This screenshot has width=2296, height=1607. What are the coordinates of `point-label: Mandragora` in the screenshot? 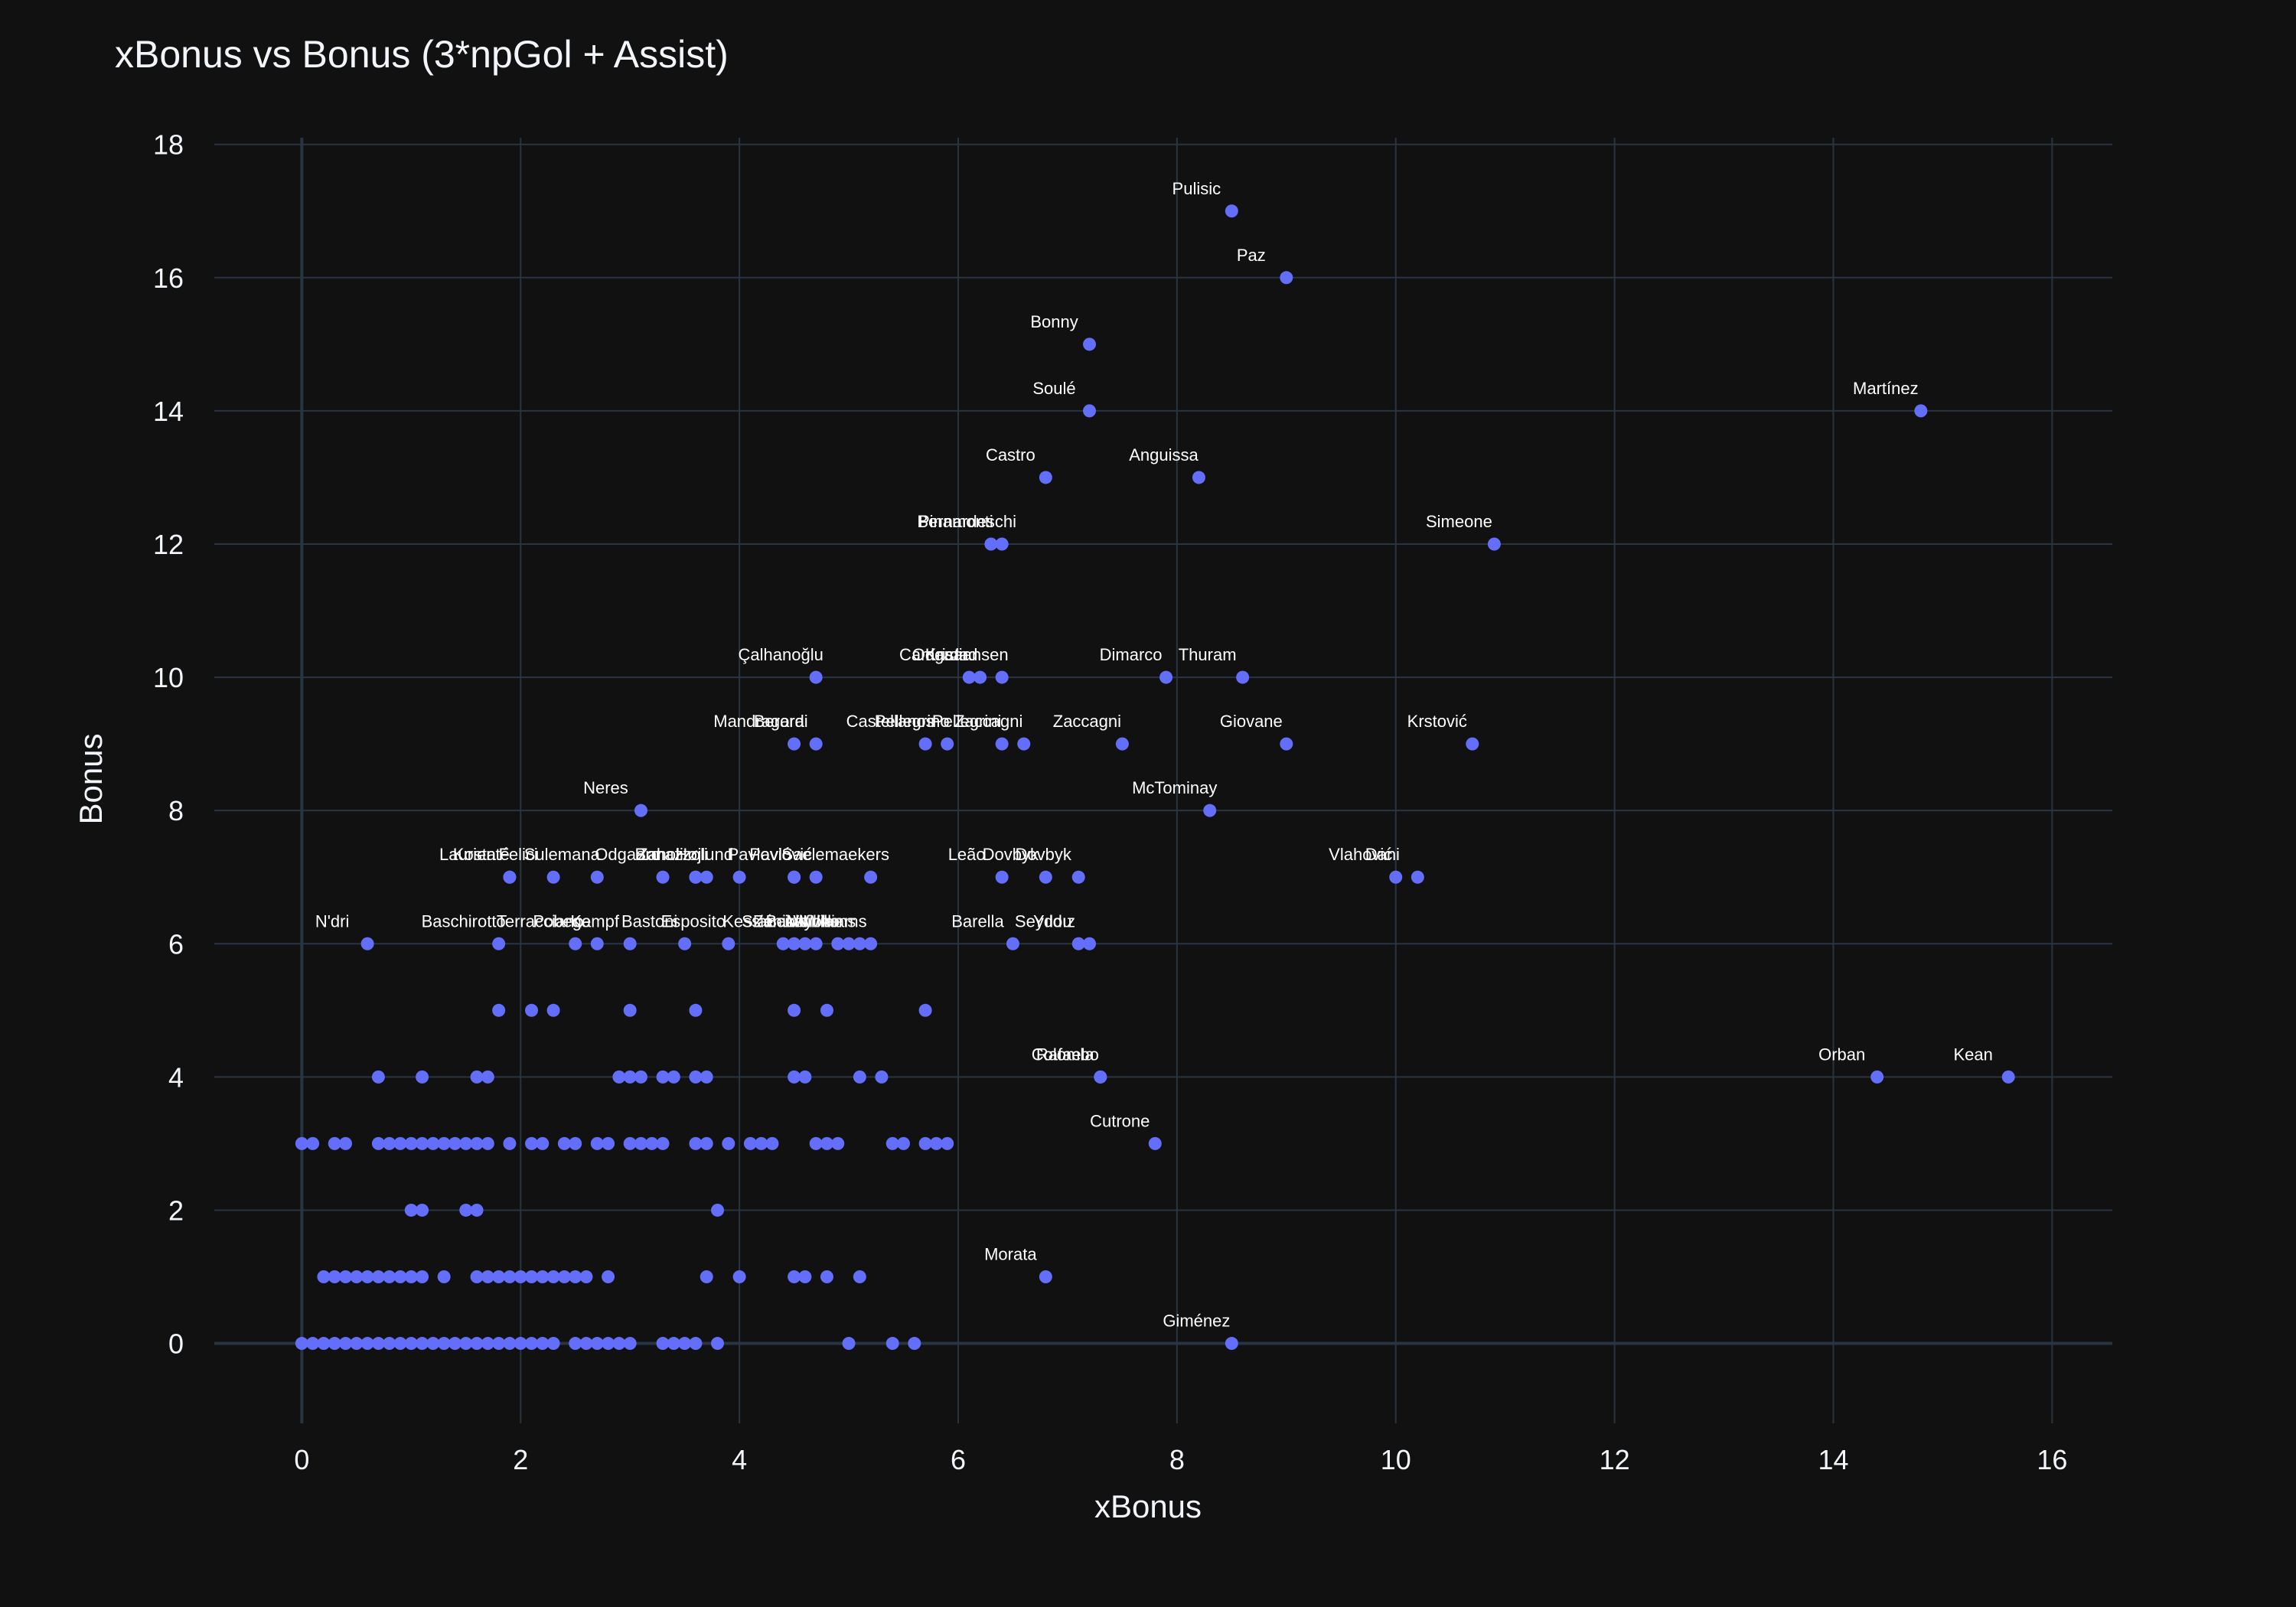 It's located at (758, 722).